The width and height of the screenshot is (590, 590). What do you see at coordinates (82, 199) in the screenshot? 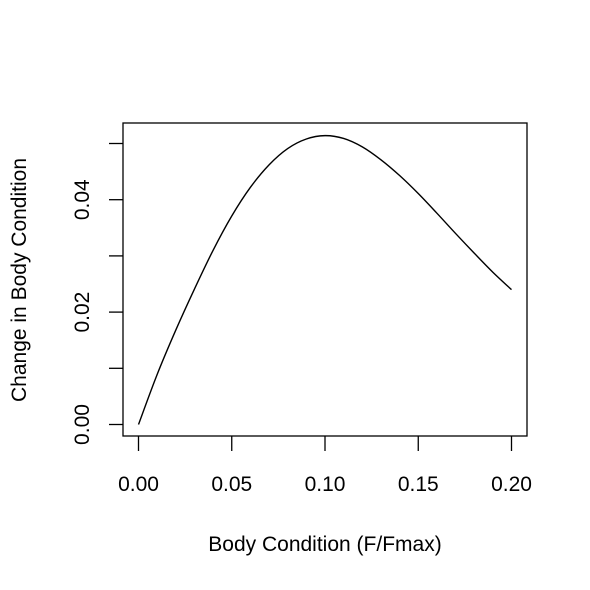
I see `y-tick-label: 0.04` at bounding box center [82, 199].